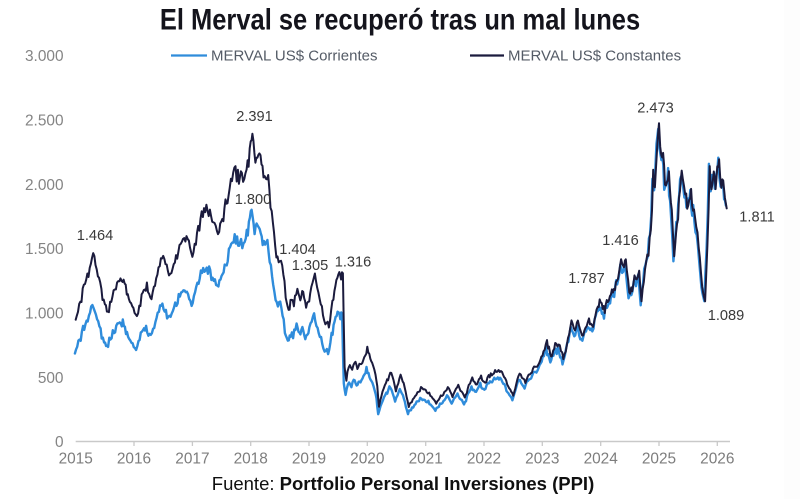 The height and width of the screenshot is (499, 800). I want to click on svg-text: 1.464, so click(95, 236).